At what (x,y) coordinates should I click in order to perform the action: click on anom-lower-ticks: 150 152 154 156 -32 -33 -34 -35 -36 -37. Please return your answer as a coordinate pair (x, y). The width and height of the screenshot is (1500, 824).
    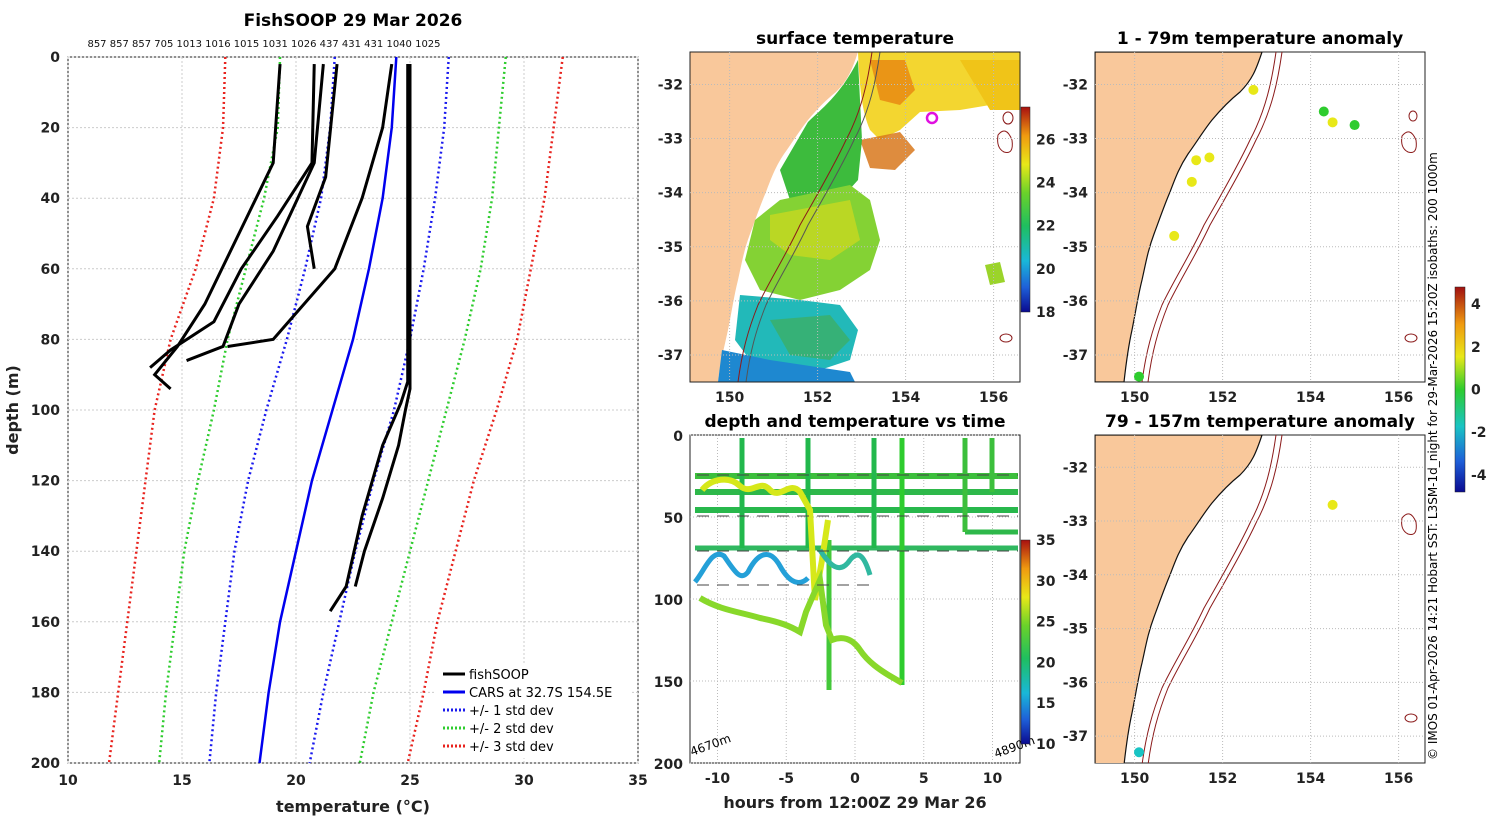
    Looking at the image, I should click on (1238, 623).